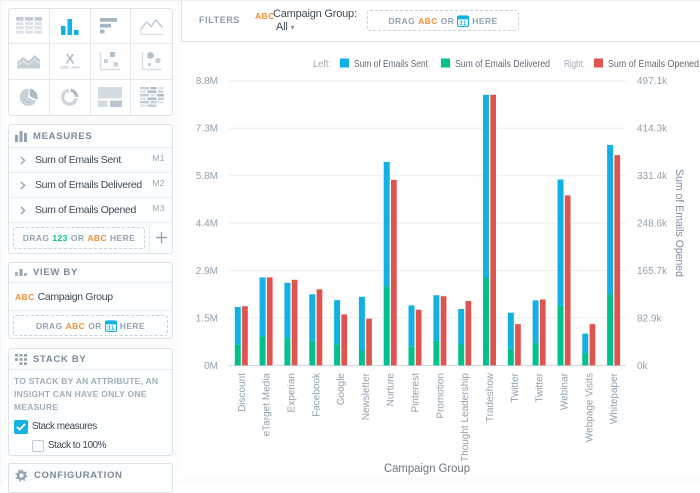 The image size is (700, 493). I want to click on svg-text: Experian, so click(291, 392).